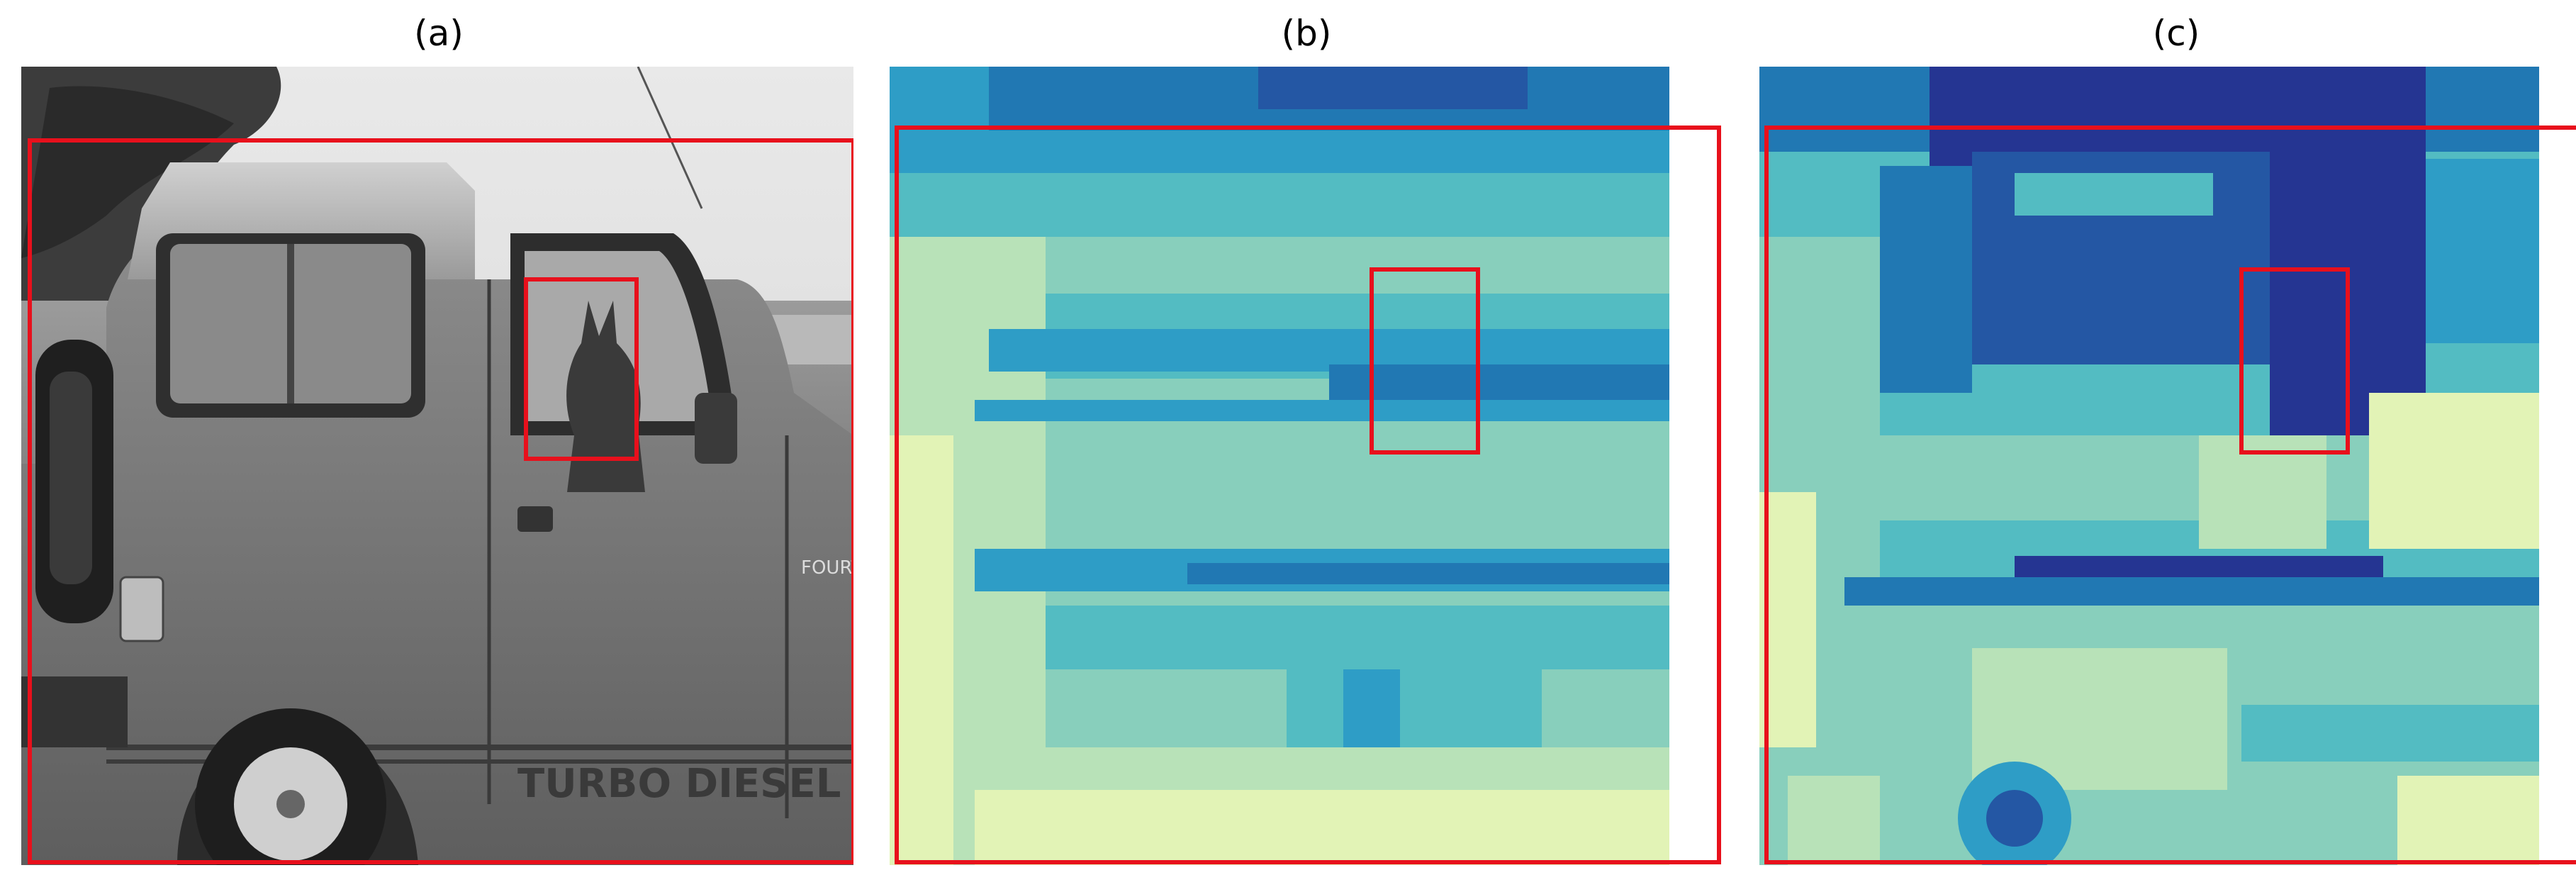 The height and width of the screenshot is (875, 2576). Describe the element at coordinates (2176, 34) in the screenshot. I see `panel-label-c: (c)` at that location.